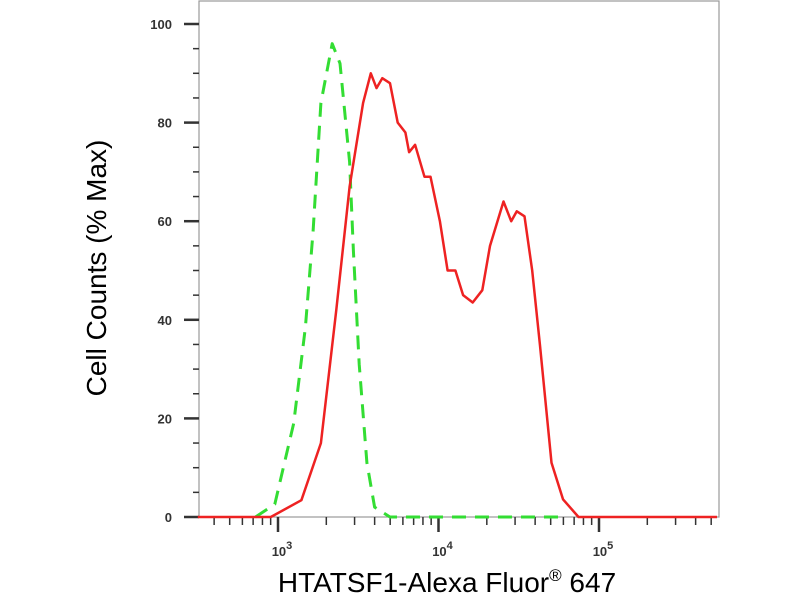 This screenshot has width=800, height=600. I want to click on x-axis-title: HTATSF1-Alexa Fluor® 647, so click(447, 582).